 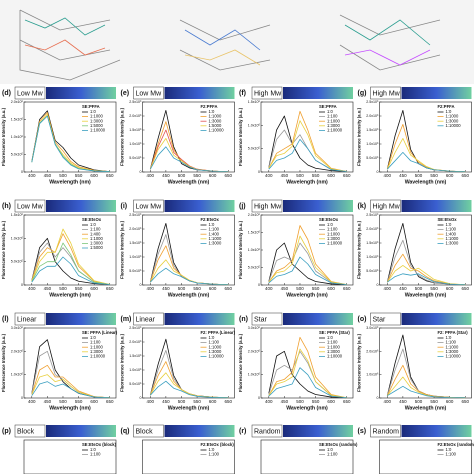 What do you see at coordinates (254, 328) in the screenshot?
I see `y-tick-label: 3.0x10⁶` at bounding box center [254, 328].